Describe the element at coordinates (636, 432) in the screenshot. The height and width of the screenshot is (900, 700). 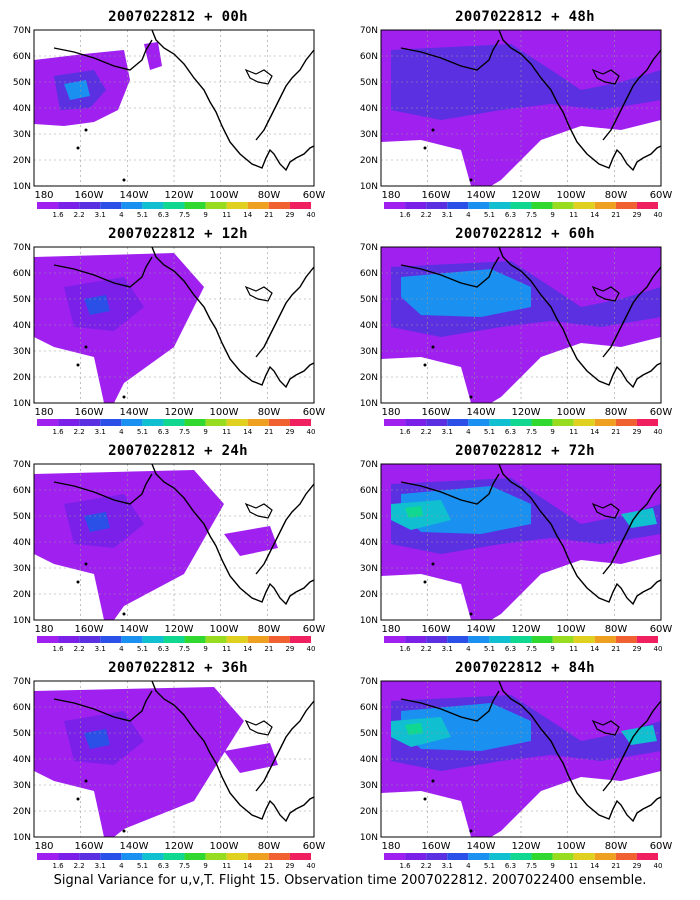
I see `colorbar-label: 29` at that location.